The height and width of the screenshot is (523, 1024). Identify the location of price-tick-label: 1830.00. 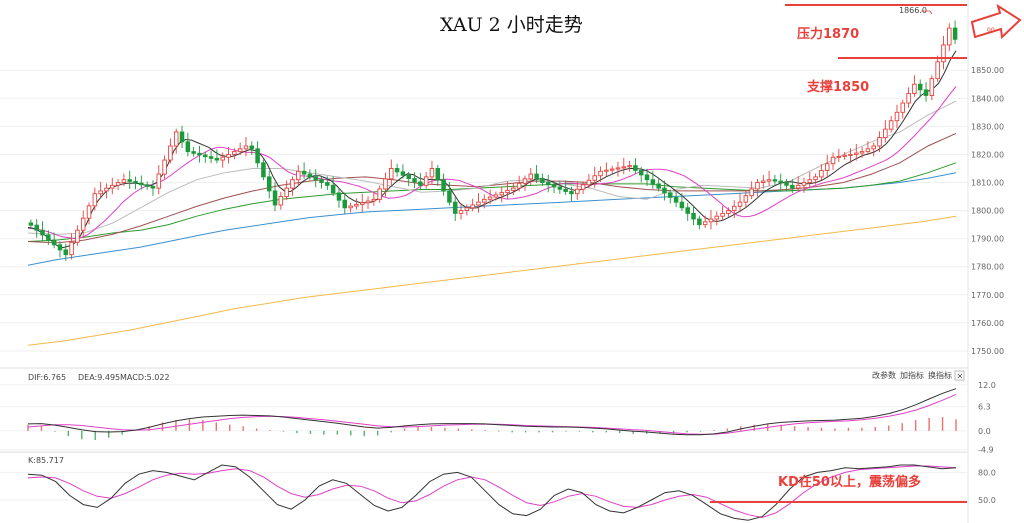
(987, 126).